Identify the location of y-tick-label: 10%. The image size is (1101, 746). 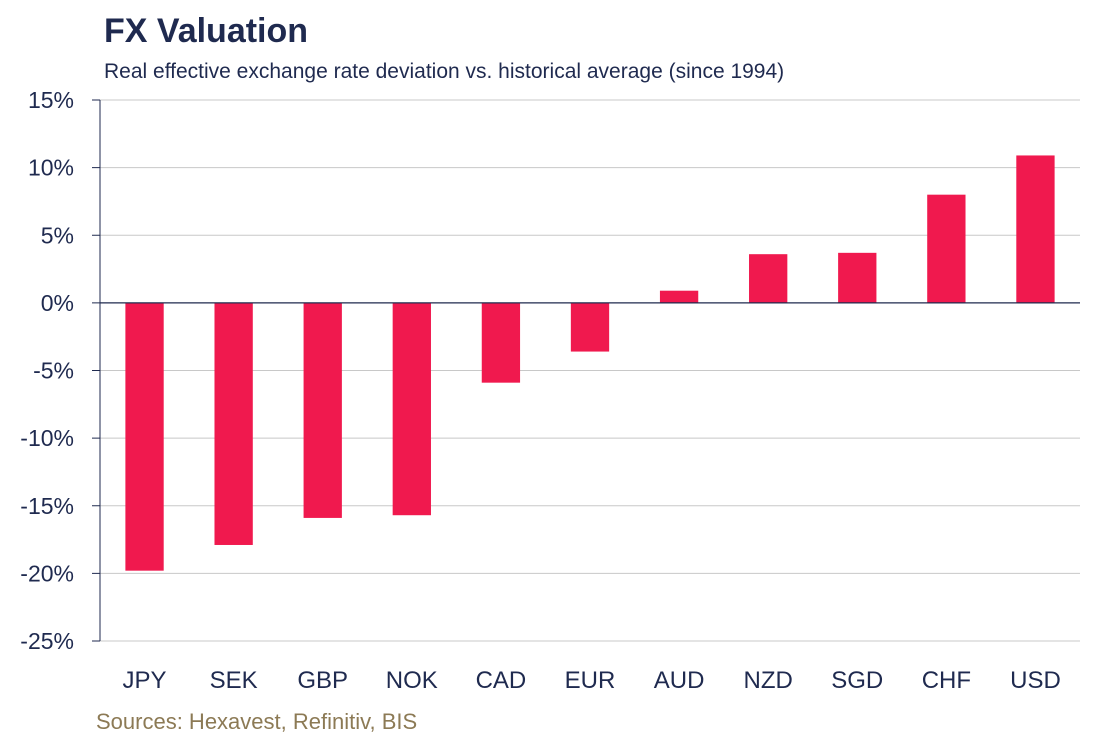
(51, 168).